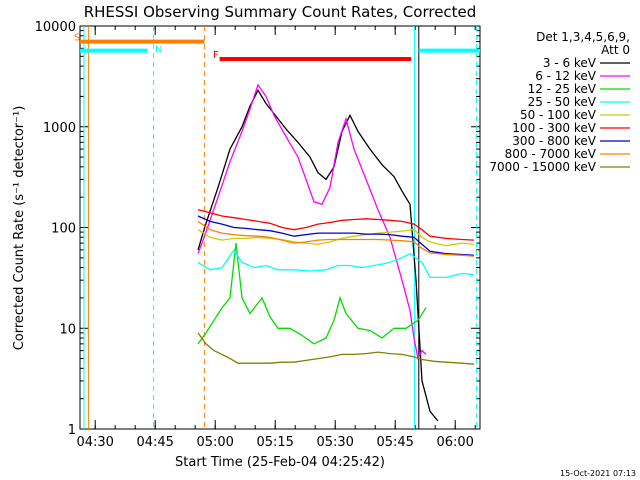  What do you see at coordinates (551, 154) in the screenshot?
I see `legend-label-7: 800 - 7000 keV` at bounding box center [551, 154].